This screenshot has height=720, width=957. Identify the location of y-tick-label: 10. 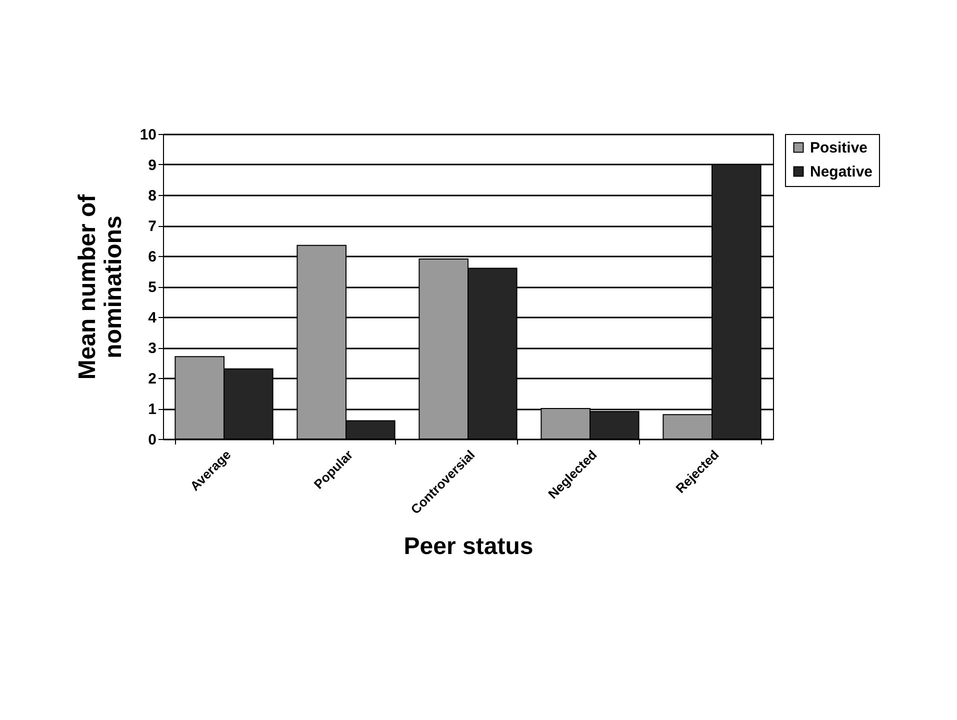
(148, 135).